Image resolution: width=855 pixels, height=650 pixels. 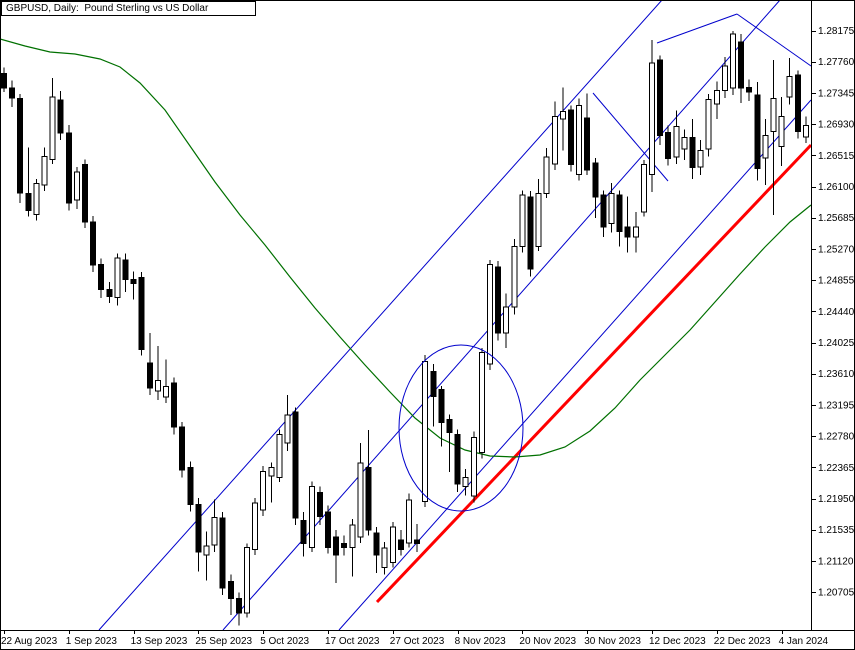 What do you see at coordinates (836, 156) in the screenshot?
I see `price-axis-label: 1.26515` at bounding box center [836, 156].